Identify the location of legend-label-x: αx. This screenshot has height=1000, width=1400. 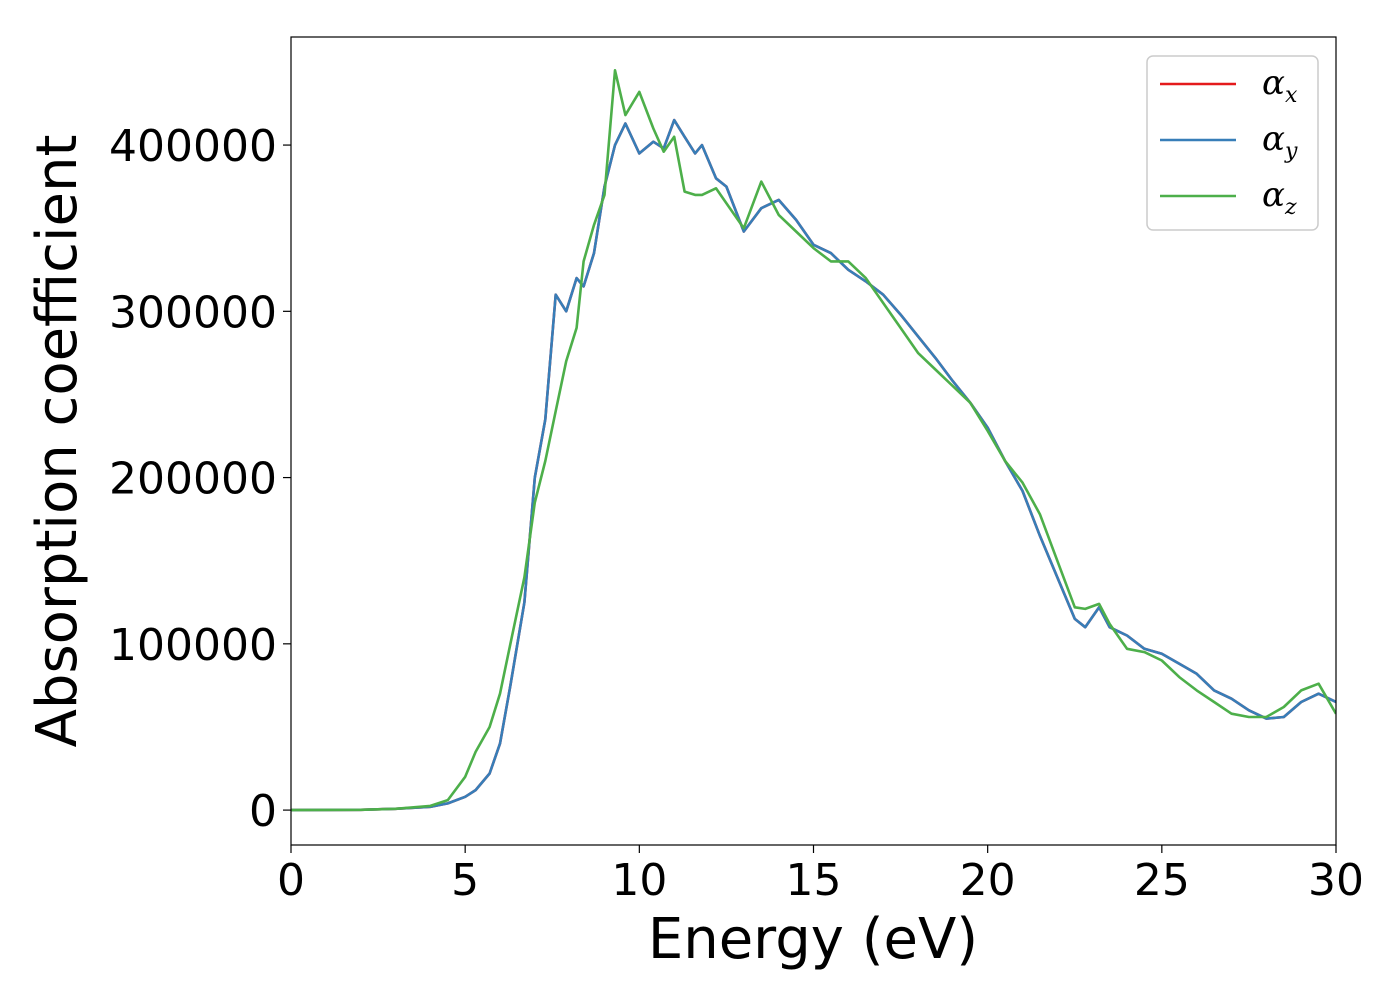
(1280, 85).